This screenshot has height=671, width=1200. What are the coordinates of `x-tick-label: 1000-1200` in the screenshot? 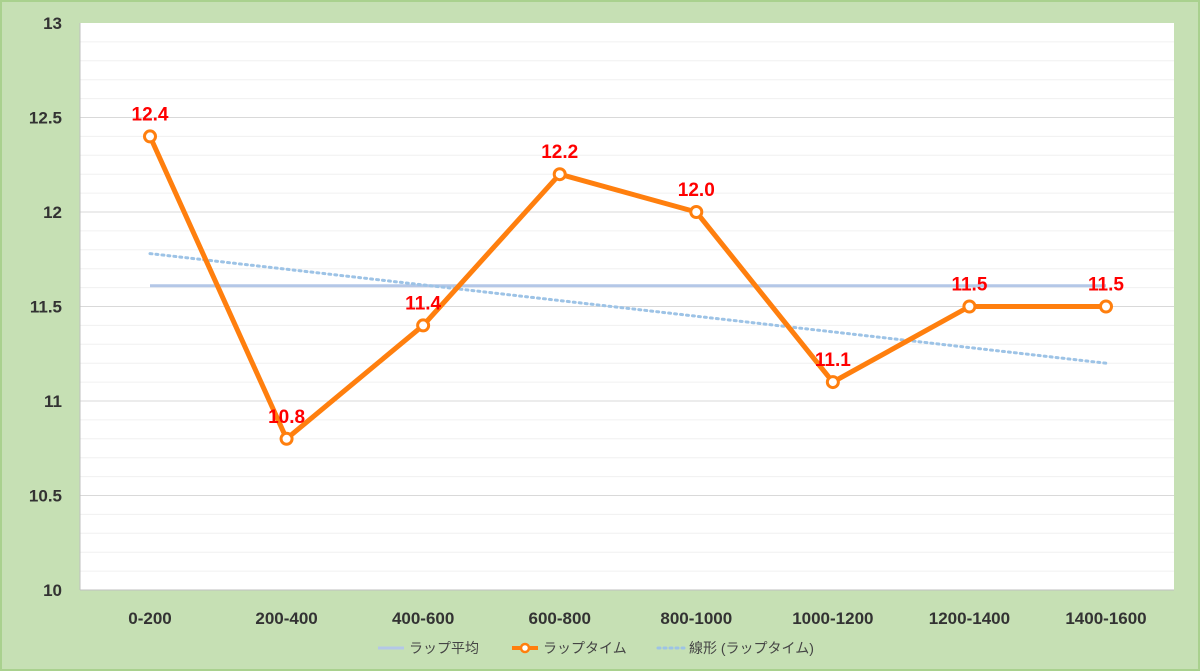 It's located at (832, 618).